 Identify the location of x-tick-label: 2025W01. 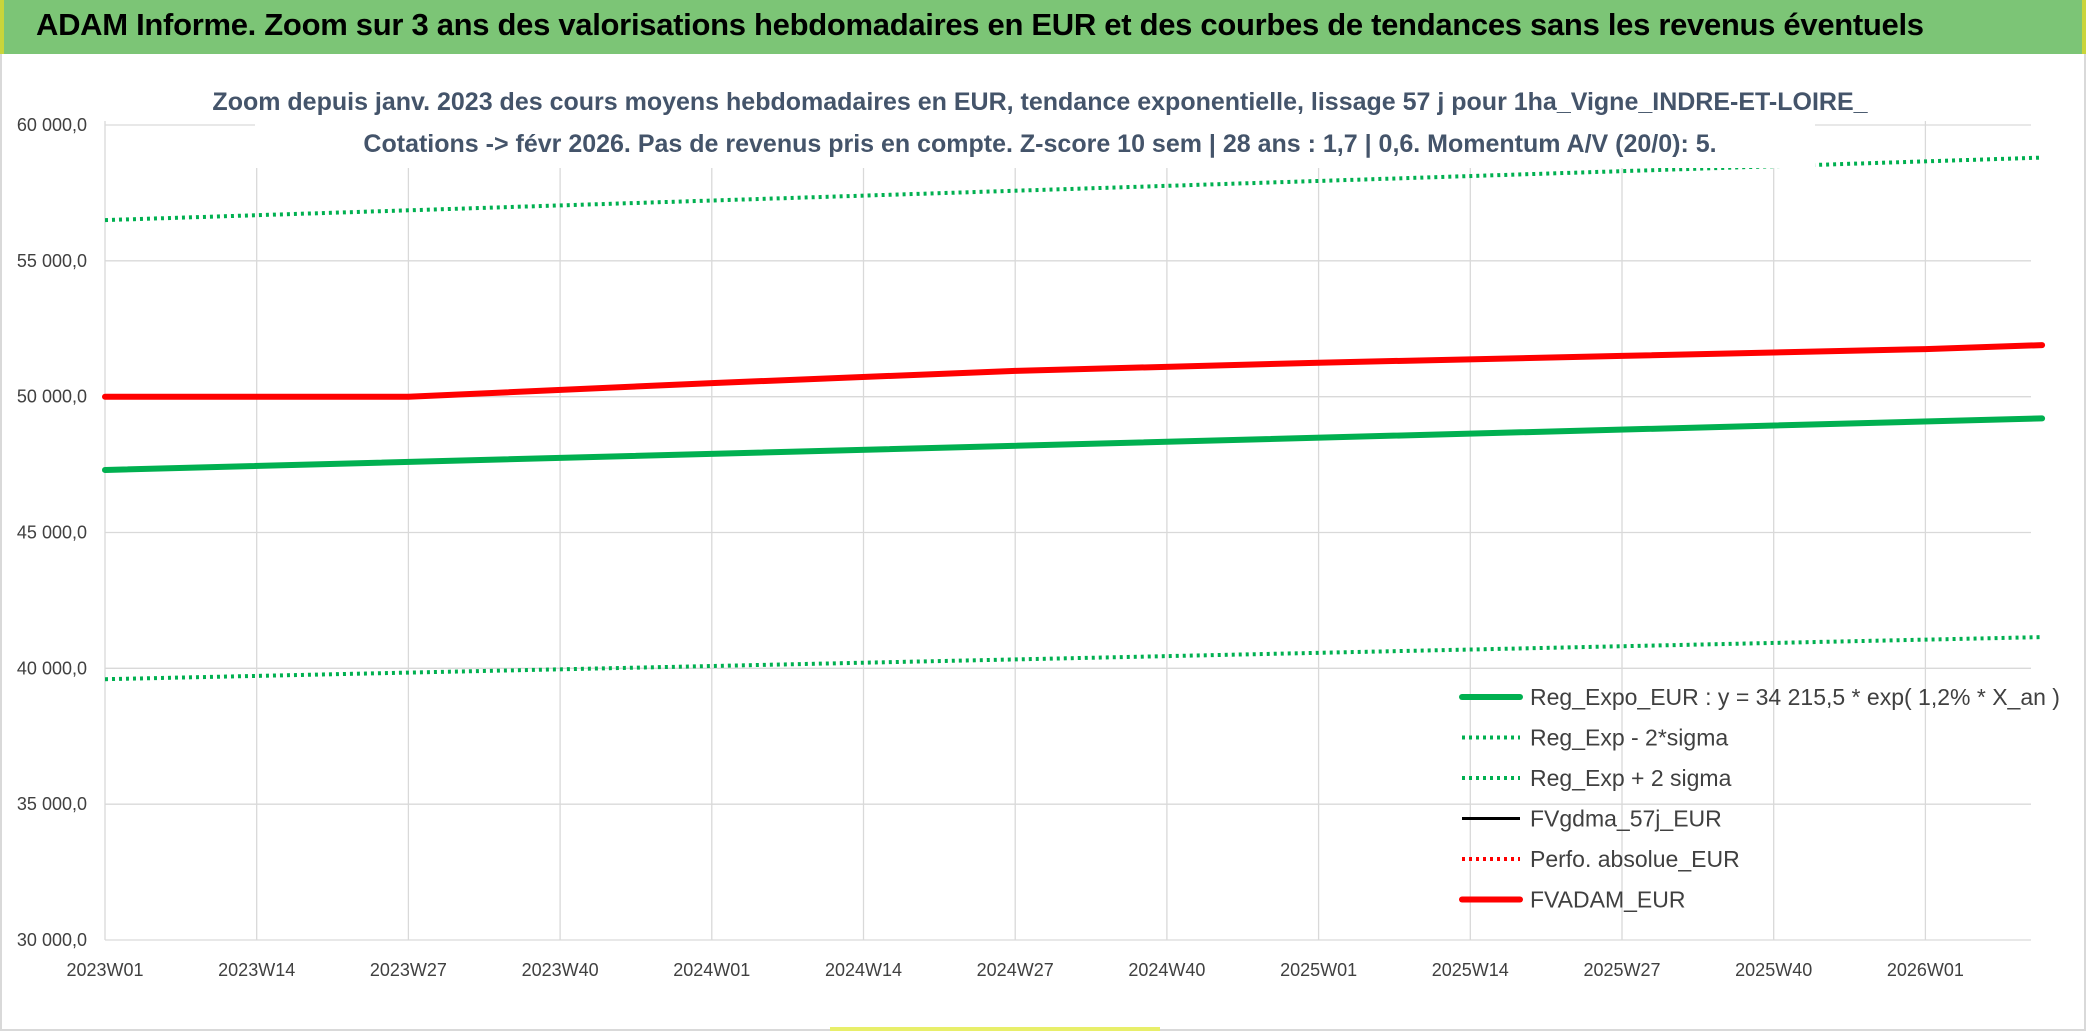
(1318, 970).